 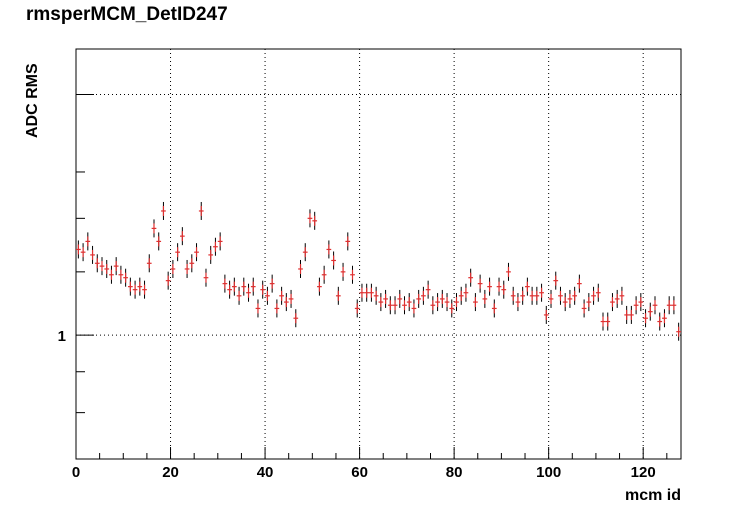 I want to click on x-tick-label: 40, so click(x=265, y=472).